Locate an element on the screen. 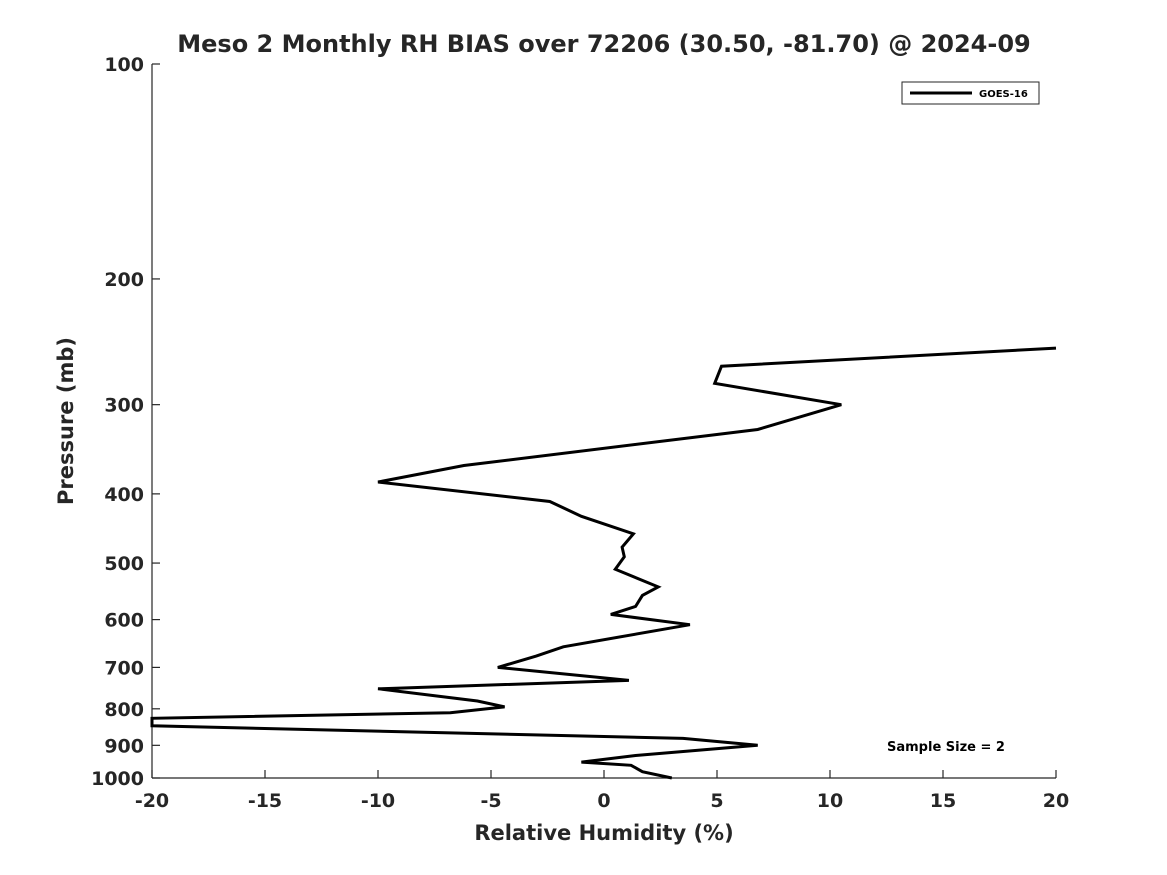 This screenshot has height=875, width=1167. x-tick-label: 20 is located at coordinates (1056, 801).